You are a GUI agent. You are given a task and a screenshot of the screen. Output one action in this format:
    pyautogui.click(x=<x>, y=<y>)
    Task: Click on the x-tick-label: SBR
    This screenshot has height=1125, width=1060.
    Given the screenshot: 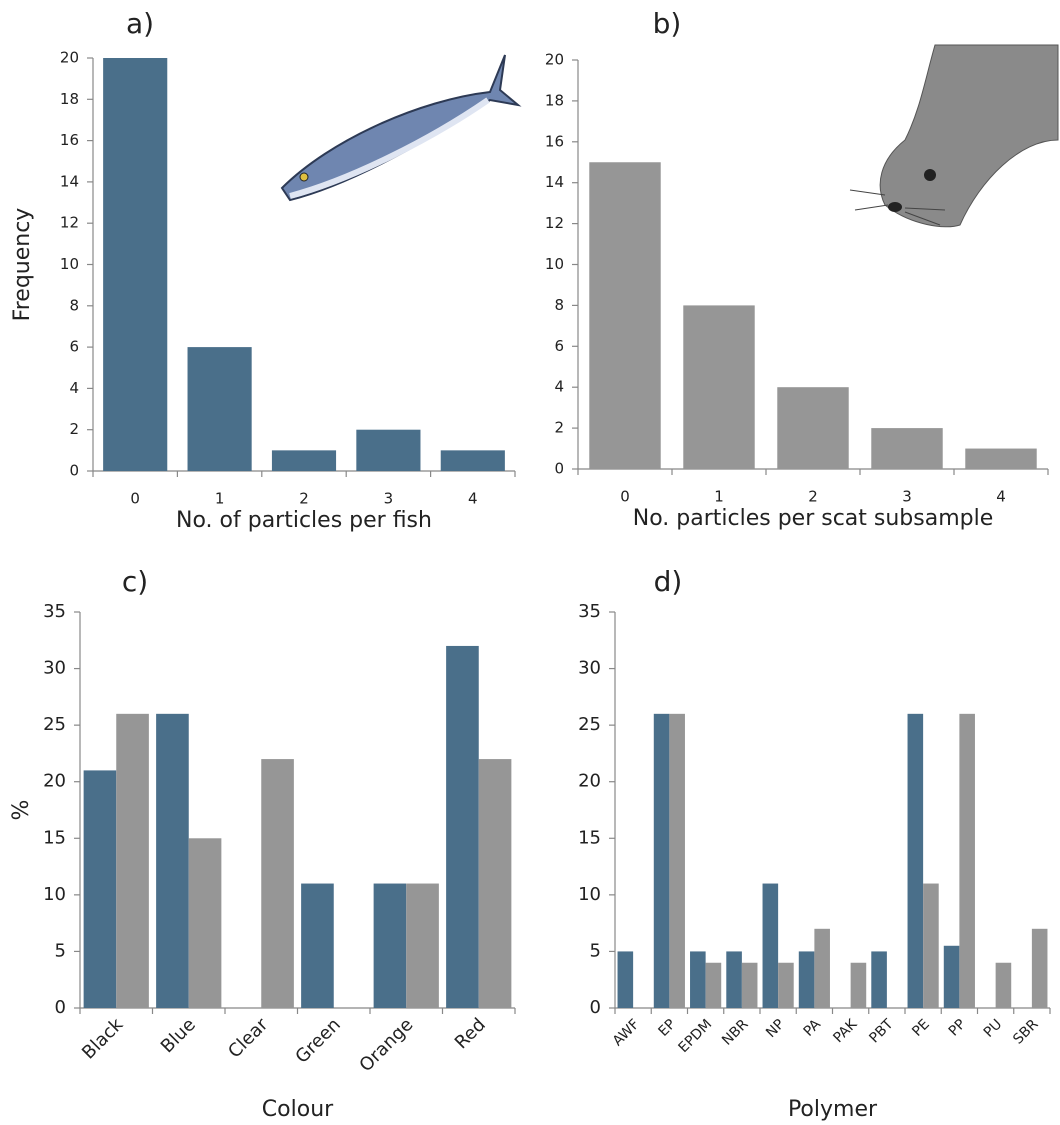 What is the action you would take?
    pyautogui.click(x=1025, y=1031)
    